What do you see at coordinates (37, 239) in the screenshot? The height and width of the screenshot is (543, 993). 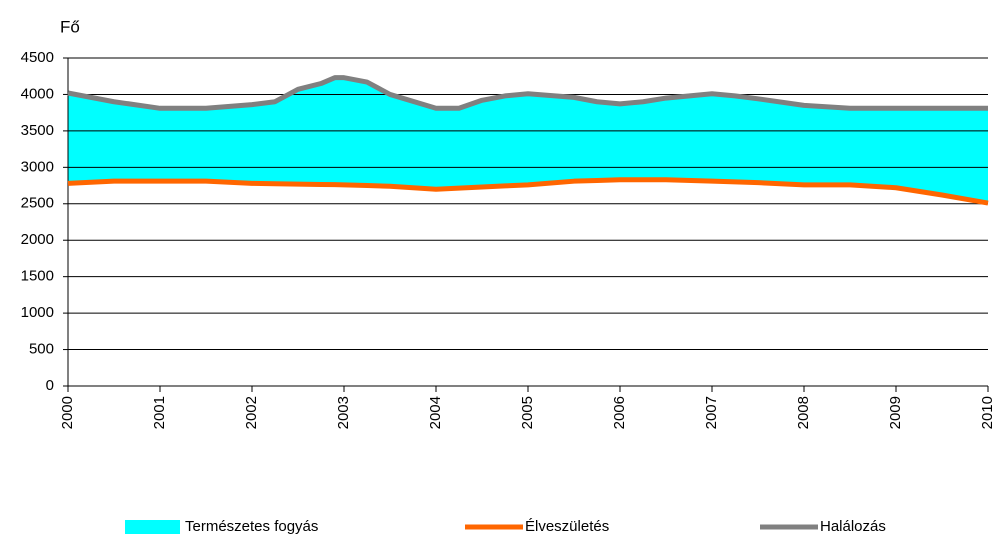 I see `y-tick-label: 2000` at bounding box center [37, 239].